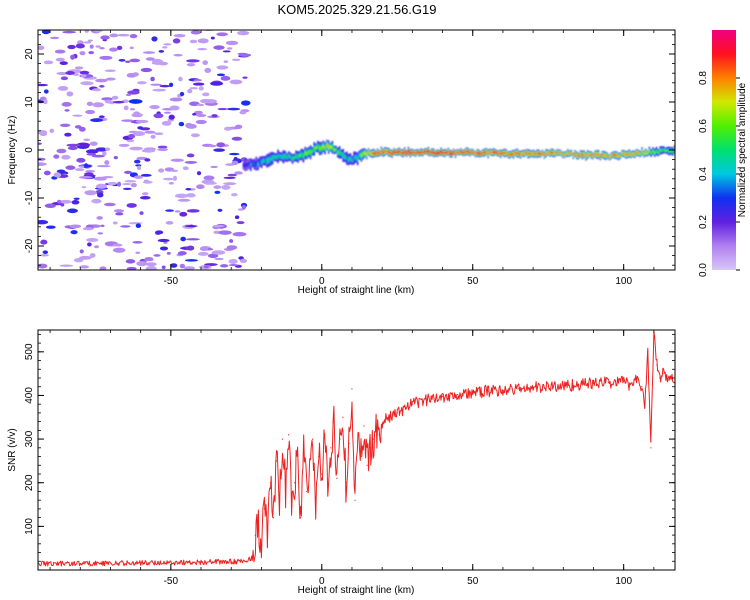 Image resolution: width=750 pixels, height=600 pixels. What do you see at coordinates (703, 126) in the screenshot?
I see `colorbar-tick-label: 0.6` at bounding box center [703, 126].